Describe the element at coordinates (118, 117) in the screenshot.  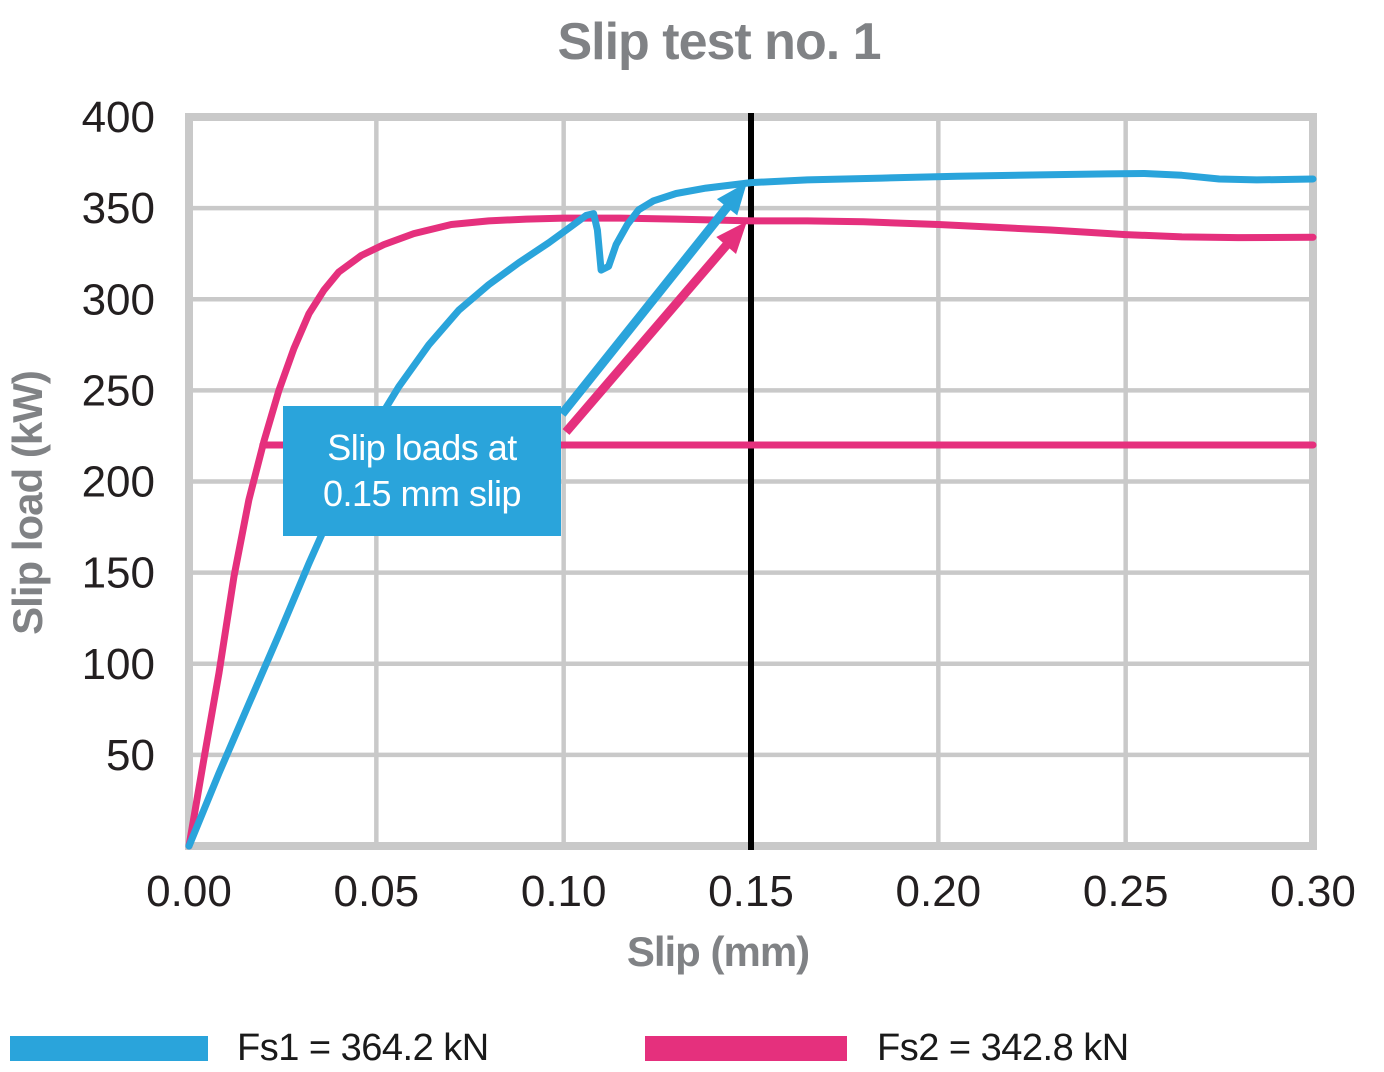
I see `y-tick-label: 400` at that location.